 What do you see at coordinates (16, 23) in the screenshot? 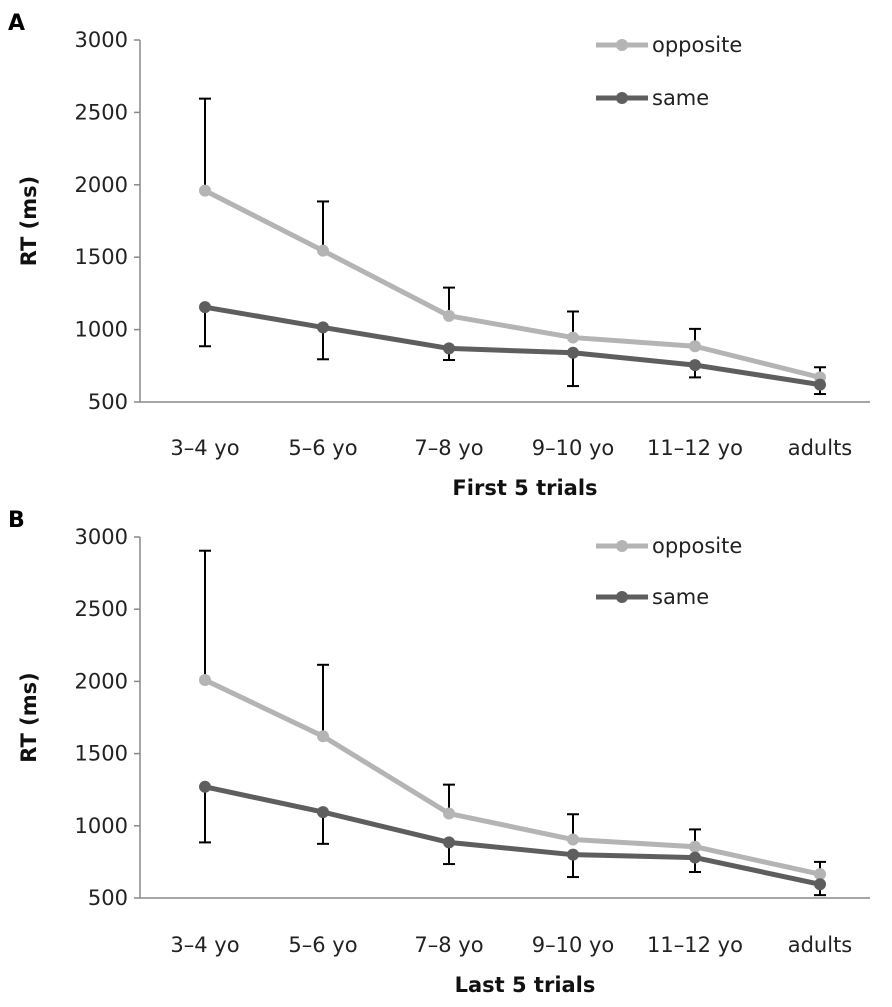
I see `panel-label: A` at bounding box center [16, 23].